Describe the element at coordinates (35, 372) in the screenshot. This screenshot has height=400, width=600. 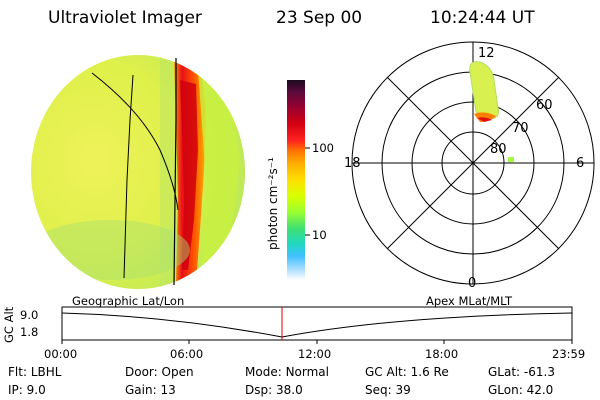
I see `info-flt: Flt: LBHL` at that location.